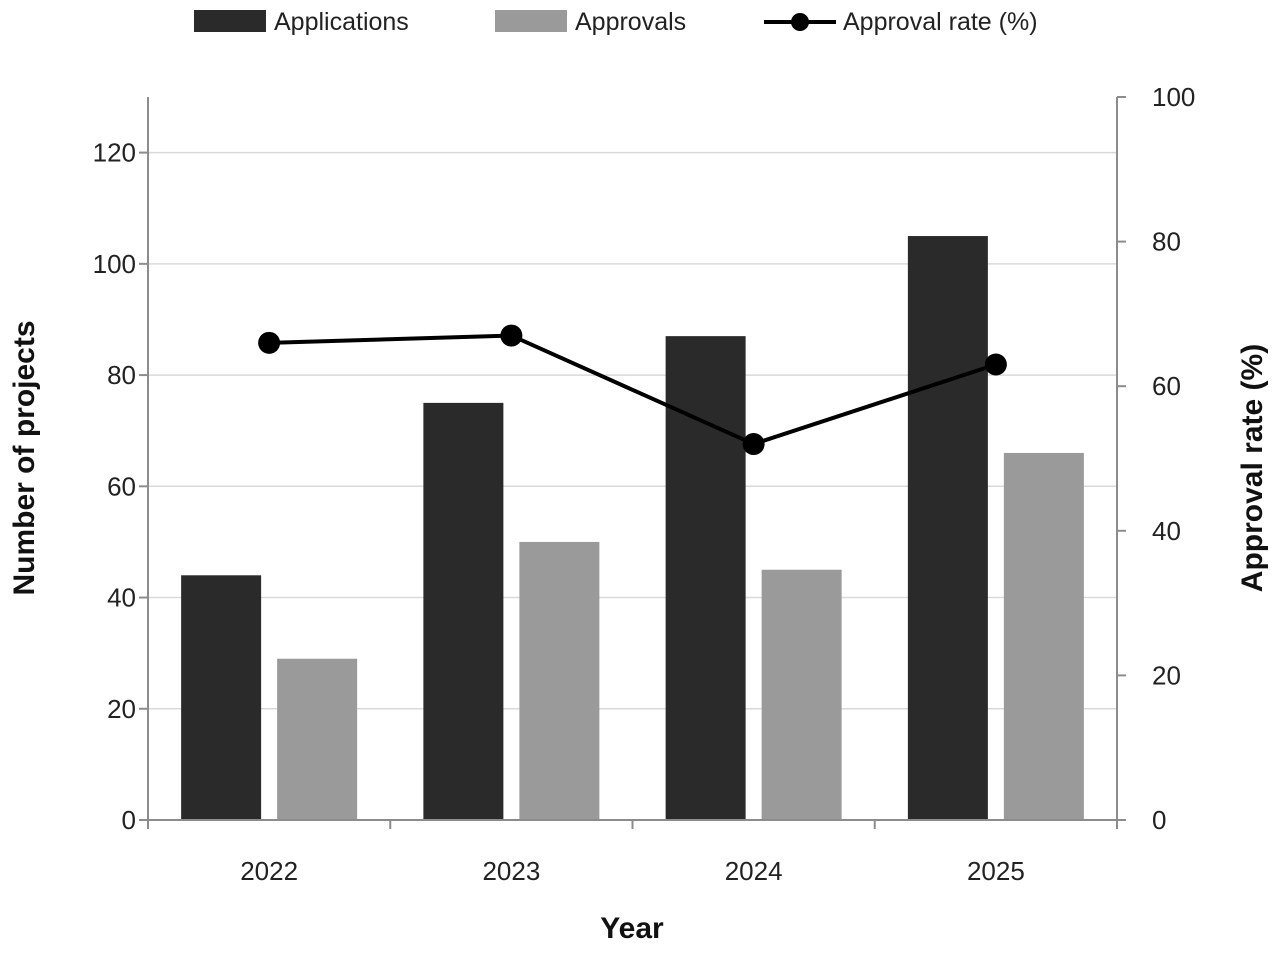  Describe the element at coordinates (269, 871) in the screenshot. I see `x-tick-label-2022: 2022` at that location.